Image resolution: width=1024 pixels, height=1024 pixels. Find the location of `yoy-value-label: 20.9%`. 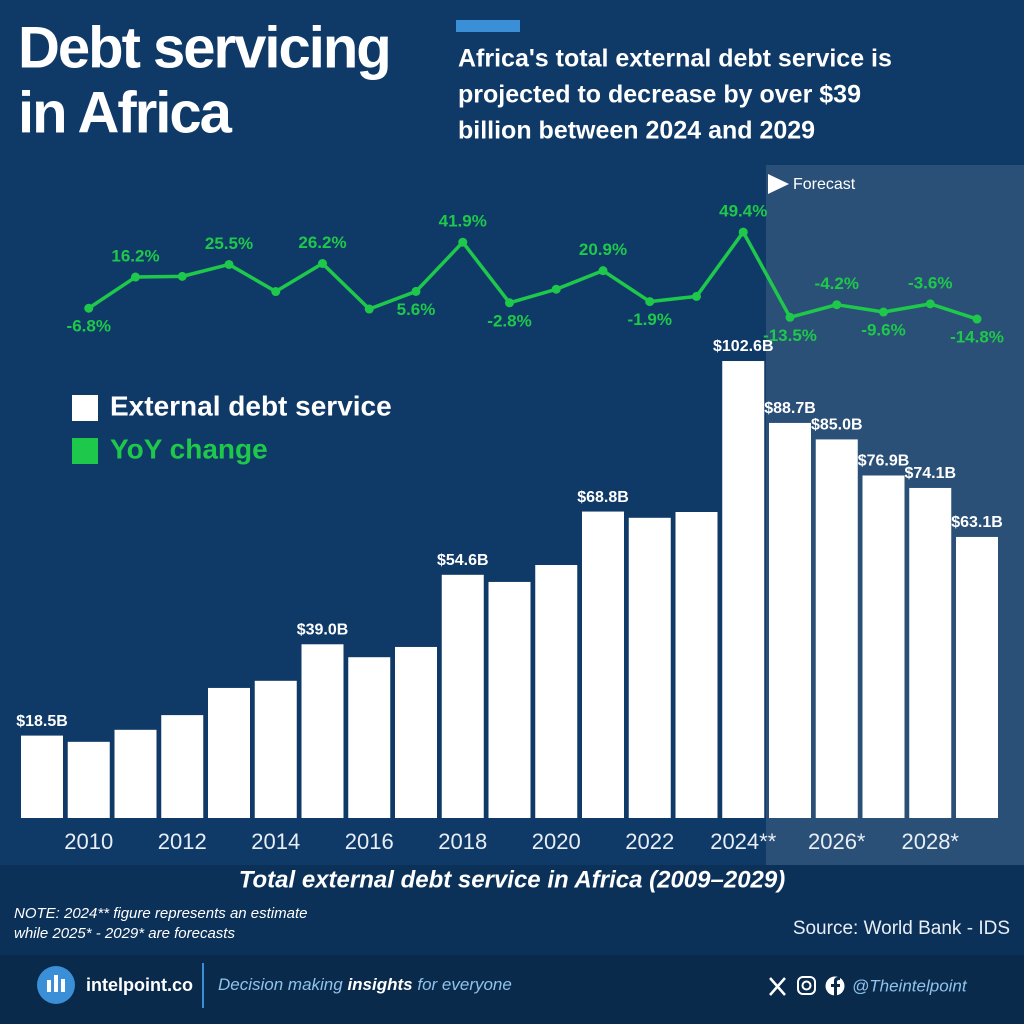

yoy-value-label: 20.9% is located at coordinates (603, 249).